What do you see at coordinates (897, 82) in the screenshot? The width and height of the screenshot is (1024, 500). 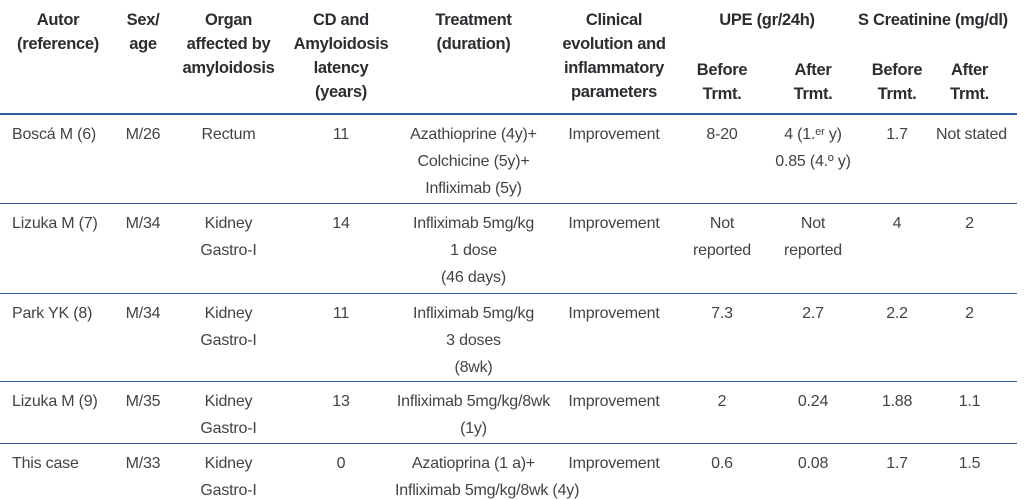 I see `col-header-creat-before: Before Trmt.` at bounding box center [897, 82].